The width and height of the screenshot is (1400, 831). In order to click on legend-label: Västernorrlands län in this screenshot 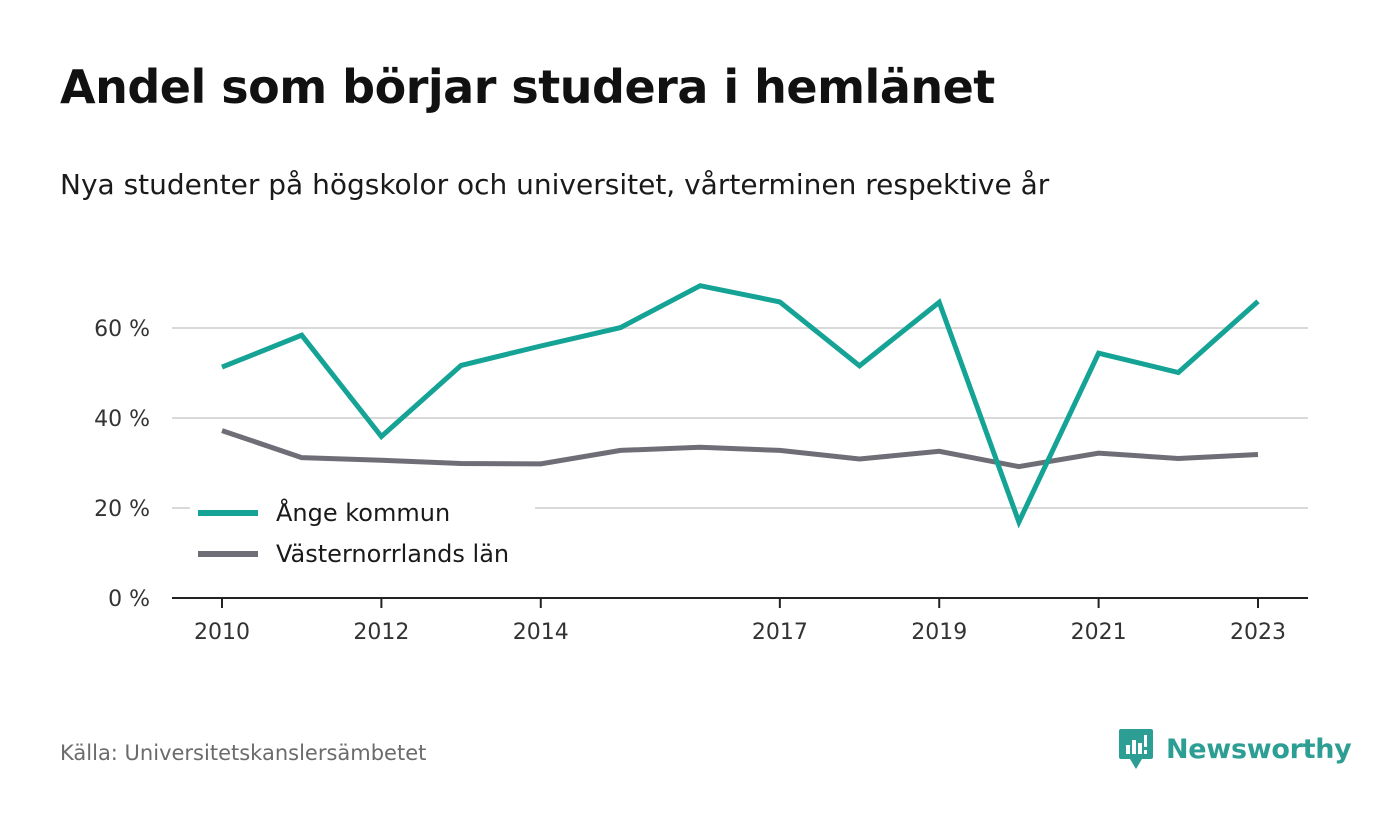, I will do `click(392, 554)`.